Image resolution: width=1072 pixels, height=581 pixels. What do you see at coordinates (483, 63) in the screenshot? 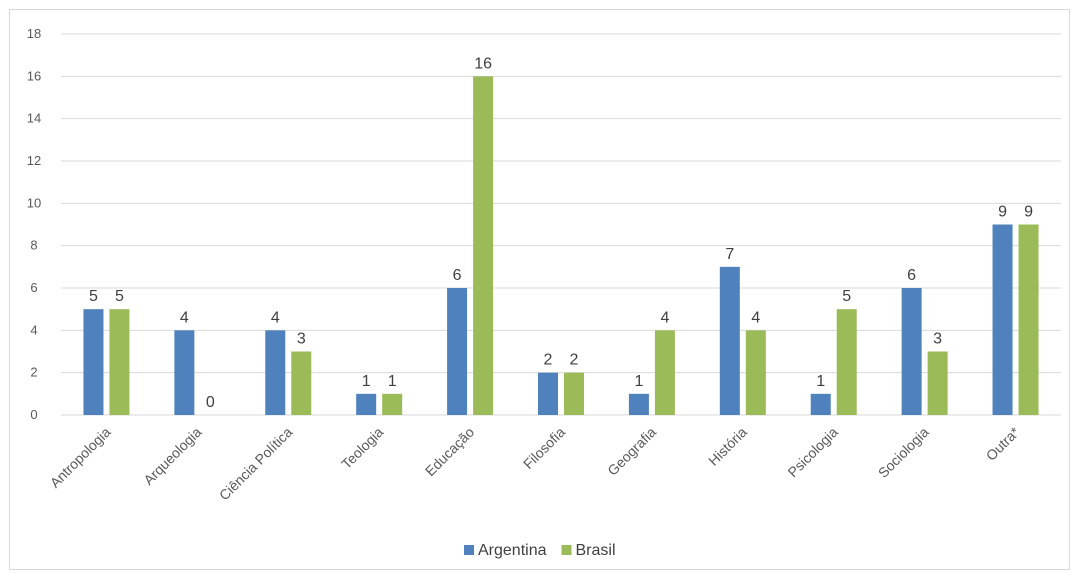
I see `data-label: 16` at bounding box center [483, 63].